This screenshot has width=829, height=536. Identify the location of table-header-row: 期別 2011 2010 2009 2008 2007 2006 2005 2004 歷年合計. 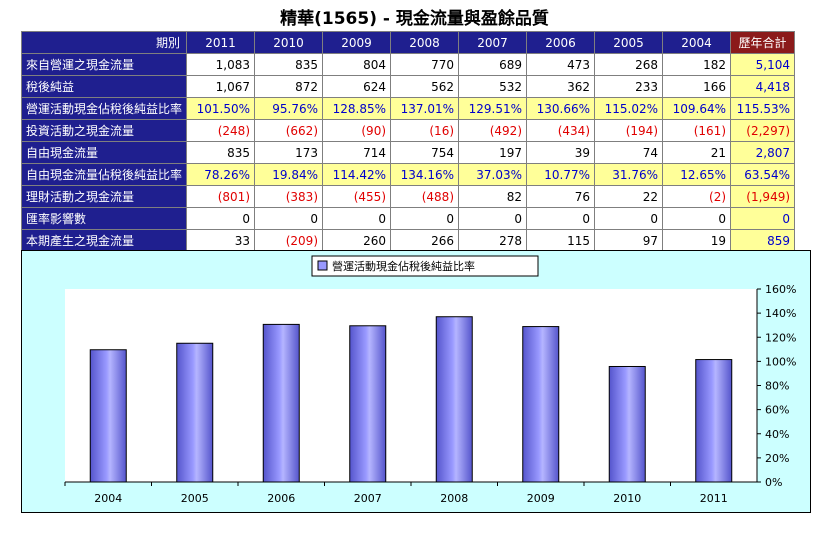
(408, 42).